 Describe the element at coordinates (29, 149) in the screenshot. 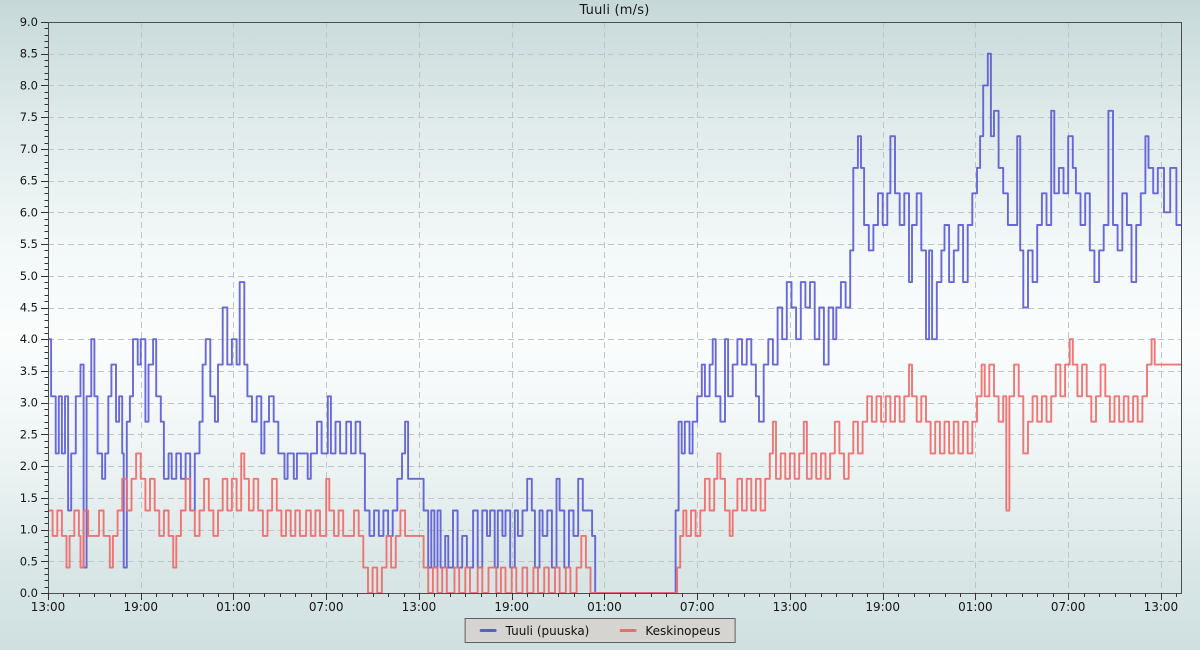

I see `y-tick-label: 7.0` at that location.